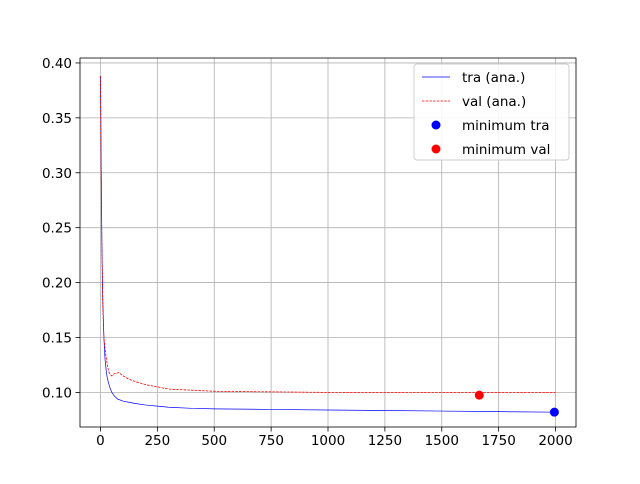  What do you see at coordinates (479, 395) in the screenshot?
I see `marker-minimum-val` at bounding box center [479, 395].